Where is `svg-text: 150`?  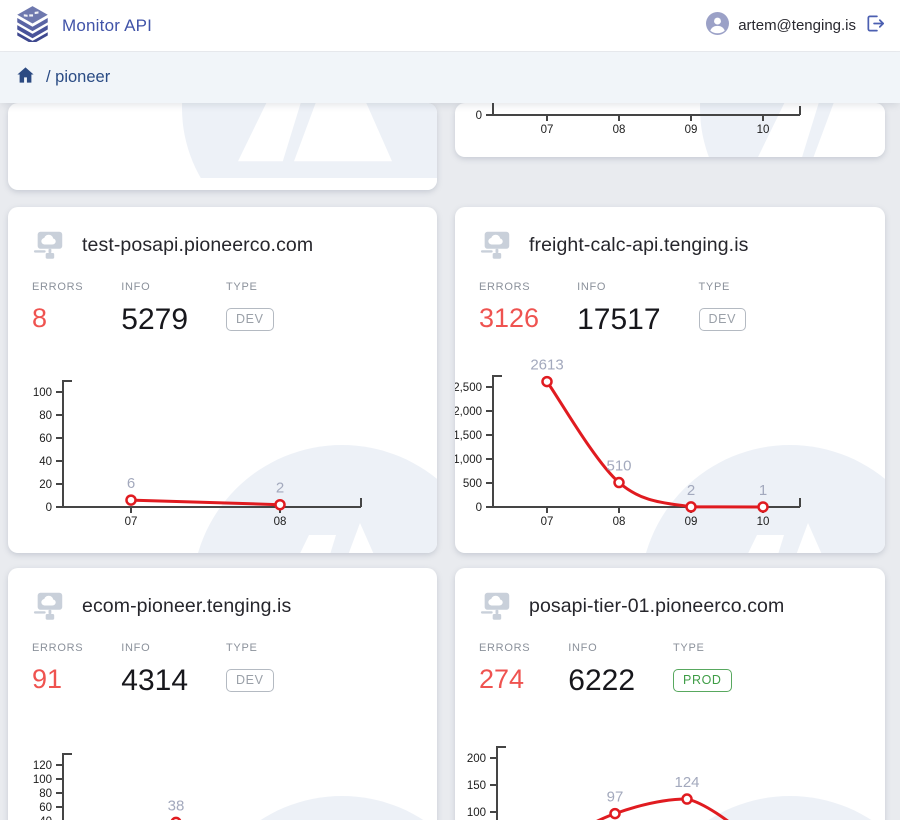 svg-text: 150 is located at coordinates (476, 786).